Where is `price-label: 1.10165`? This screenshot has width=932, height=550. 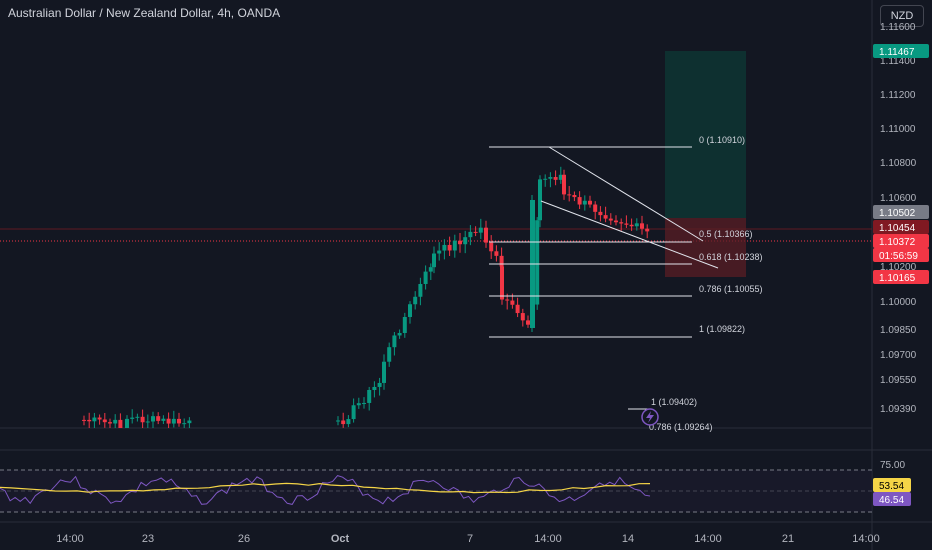 price-label: 1.10165 is located at coordinates (897, 278).